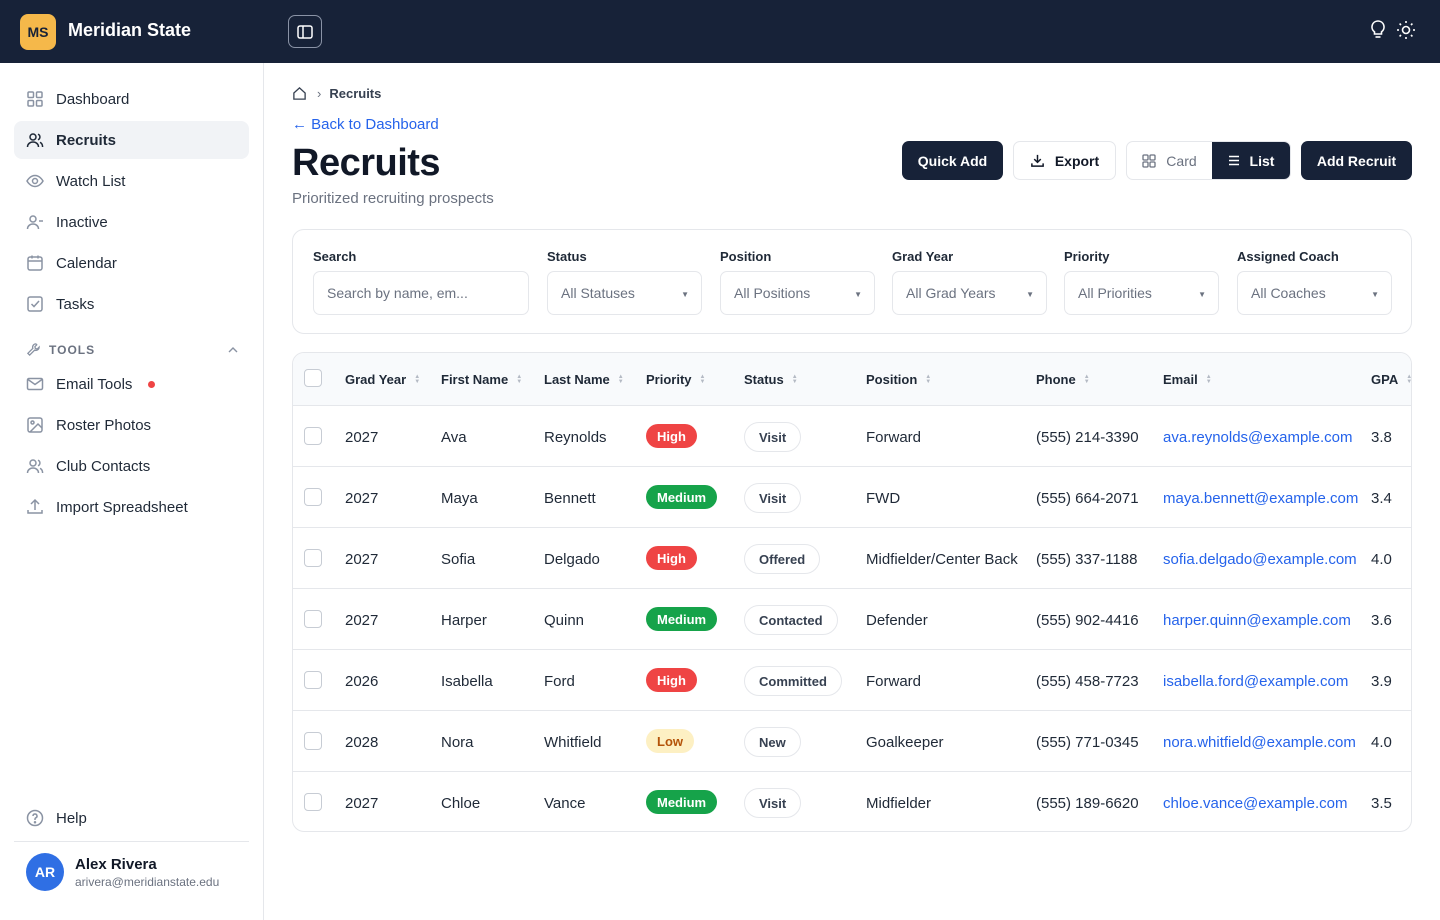  Describe the element at coordinates (131, 507) in the screenshot. I see `sidebar-item-import-spreadsheet: Import Spreadsheet` at that location.